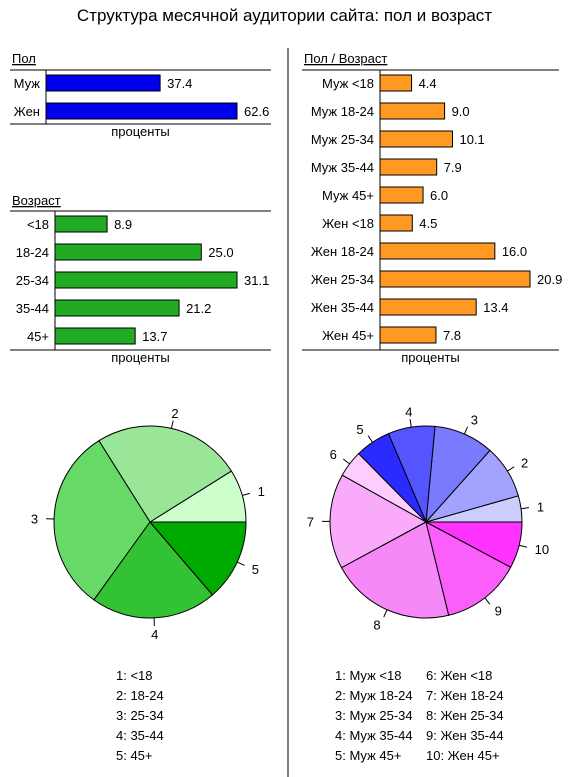  I want to click on bar-category-label: 45+, so click(38, 336).